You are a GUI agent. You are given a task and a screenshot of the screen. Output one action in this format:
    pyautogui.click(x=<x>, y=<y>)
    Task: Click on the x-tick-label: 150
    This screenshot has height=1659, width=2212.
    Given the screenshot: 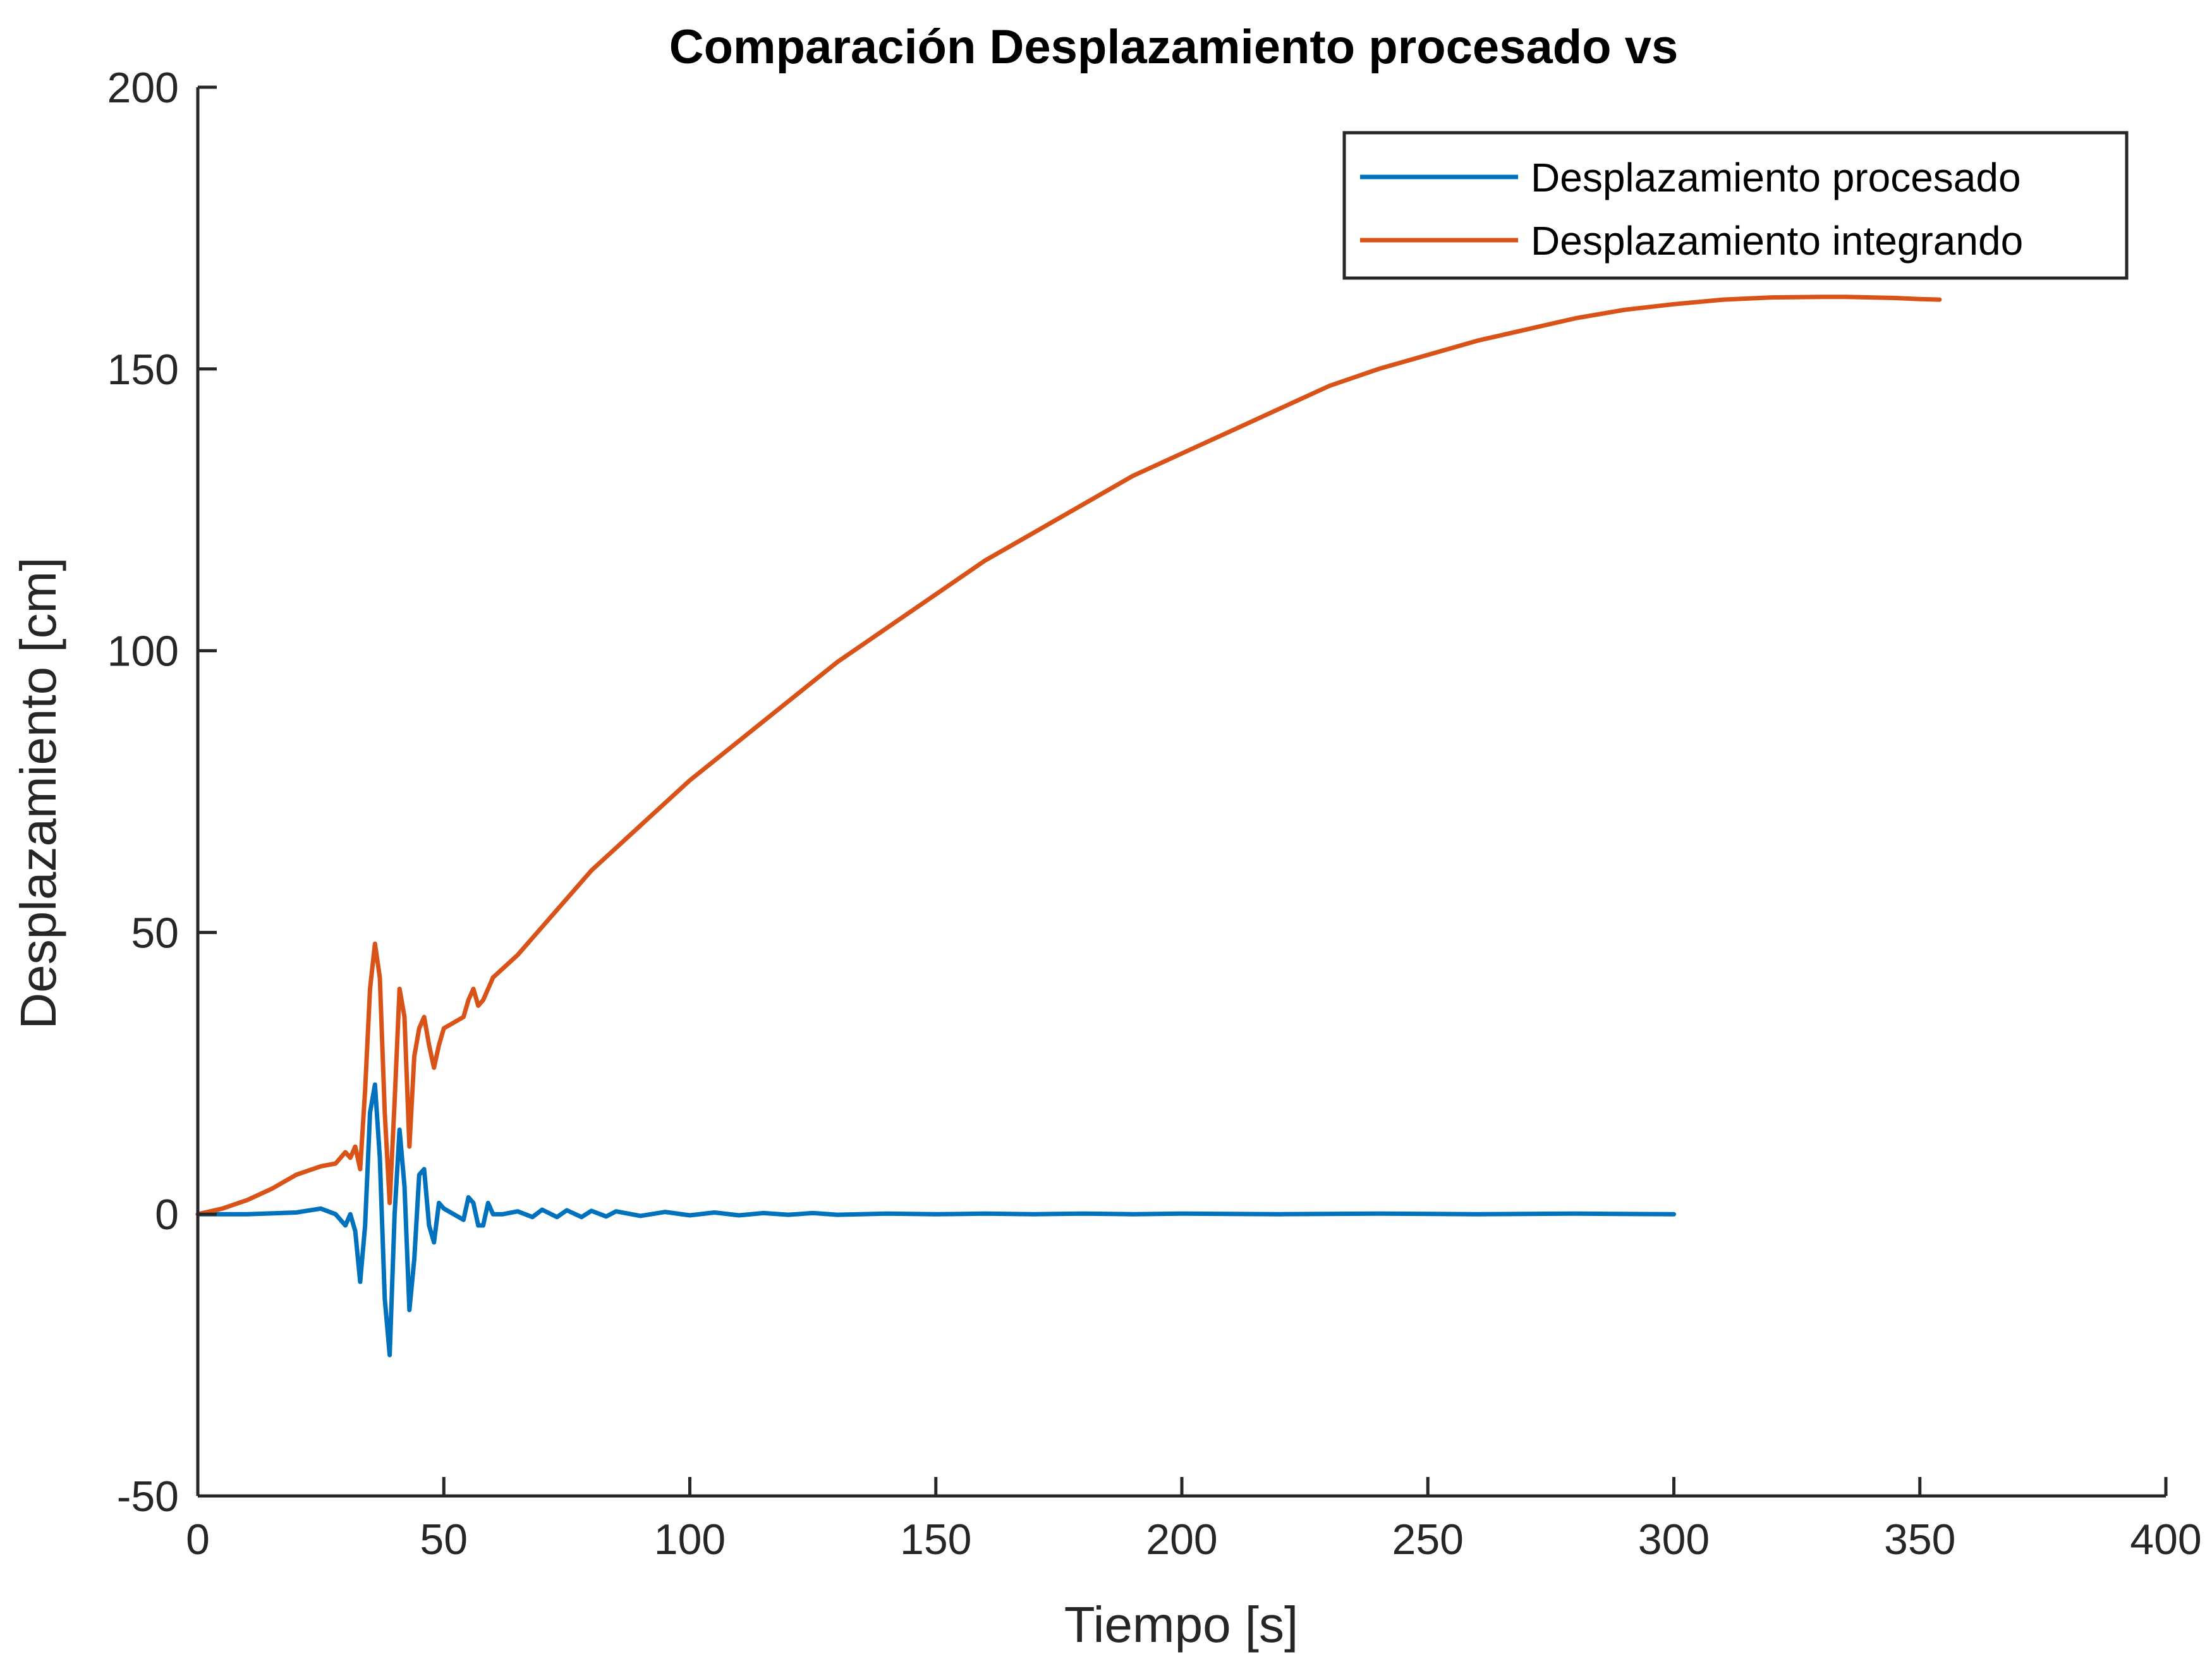 What is the action you would take?
    pyautogui.click(x=935, y=1540)
    